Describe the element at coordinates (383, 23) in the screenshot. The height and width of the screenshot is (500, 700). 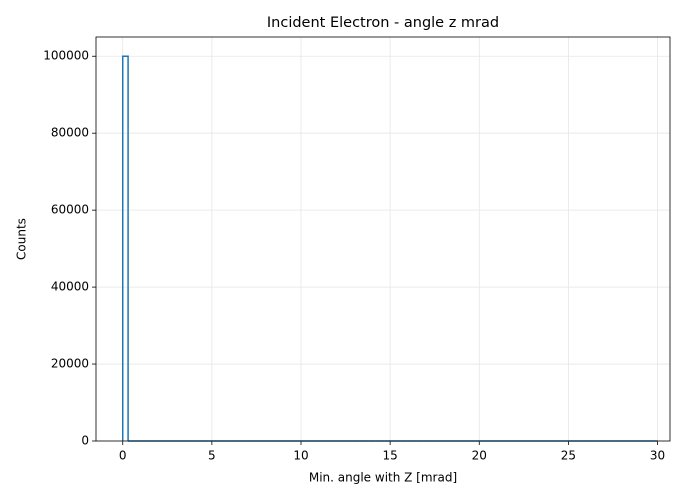
I see `chart-title: Incident Electron - angle z mrad` at that location.